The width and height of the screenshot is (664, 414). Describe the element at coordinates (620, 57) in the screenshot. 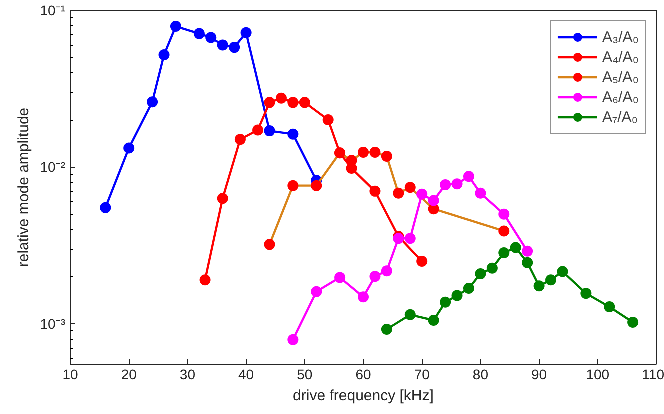

I see `legend-label: A₄/A₀` at that location.